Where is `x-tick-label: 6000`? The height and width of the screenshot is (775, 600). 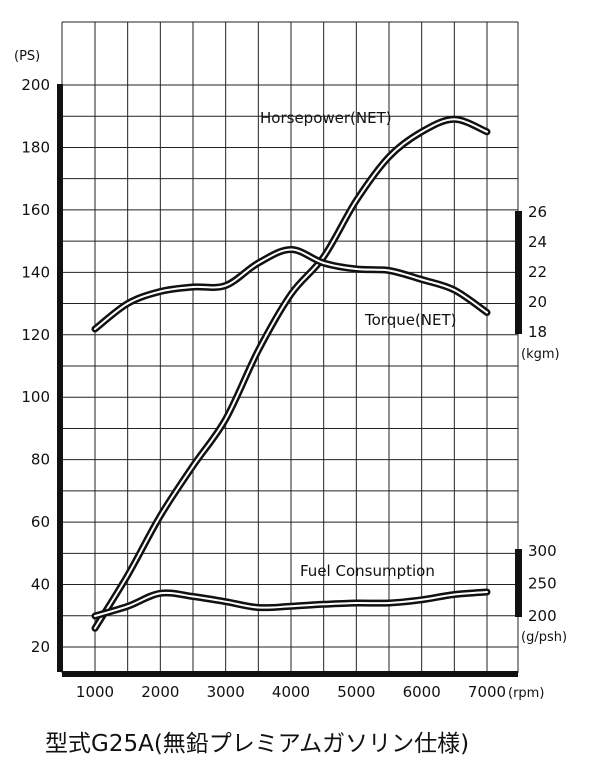 x-tick-label: 6000 is located at coordinates (422, 692).